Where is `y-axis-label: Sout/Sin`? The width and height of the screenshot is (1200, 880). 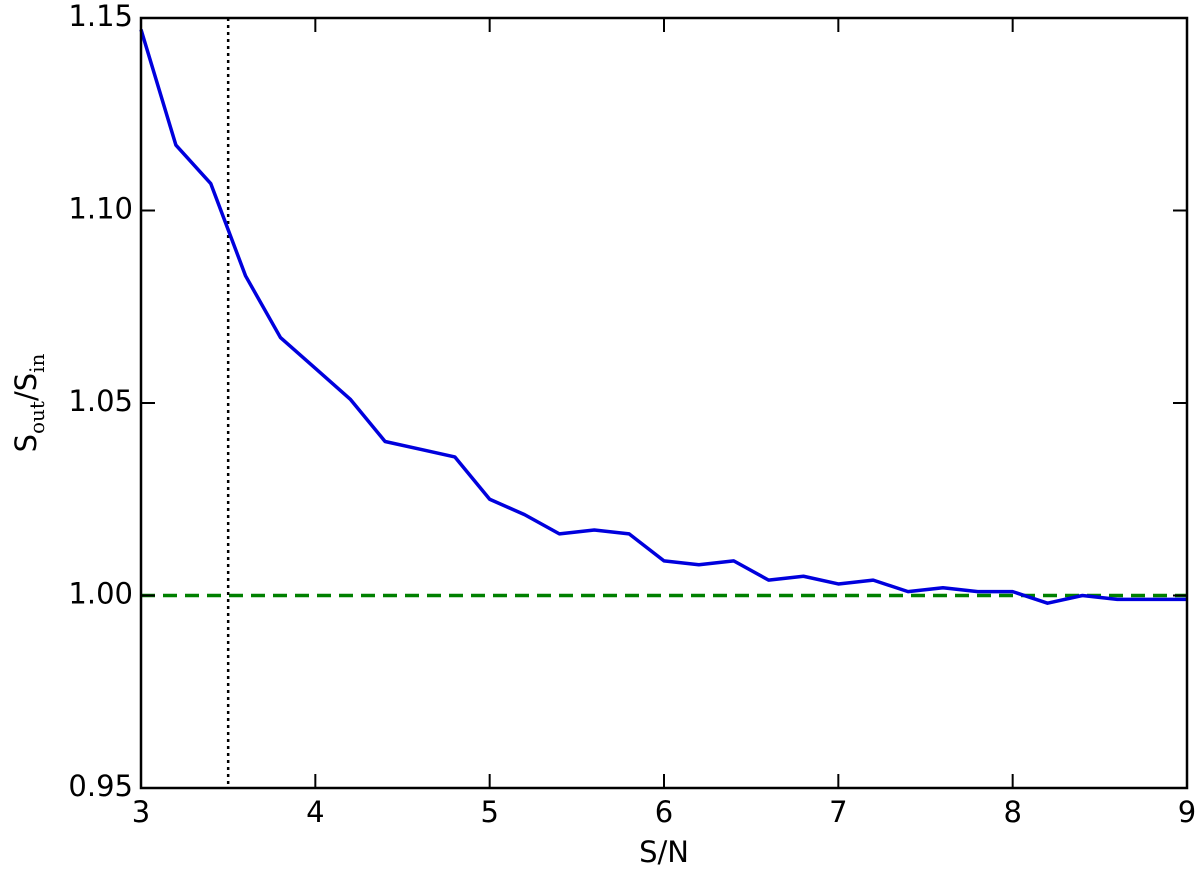
y-axis-label: Sout/Sin is located at coordinates (29, 402).